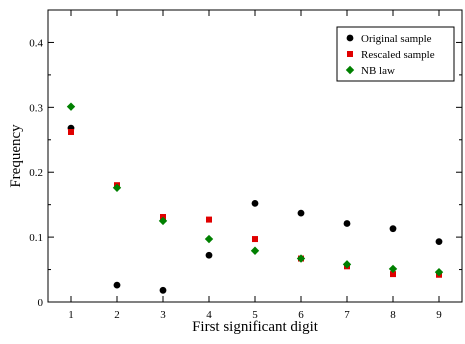 The height and width of the screenshot is (344, 465). I want to click on legend: Original sample Rescaled sample NB law, so click(395, 54).